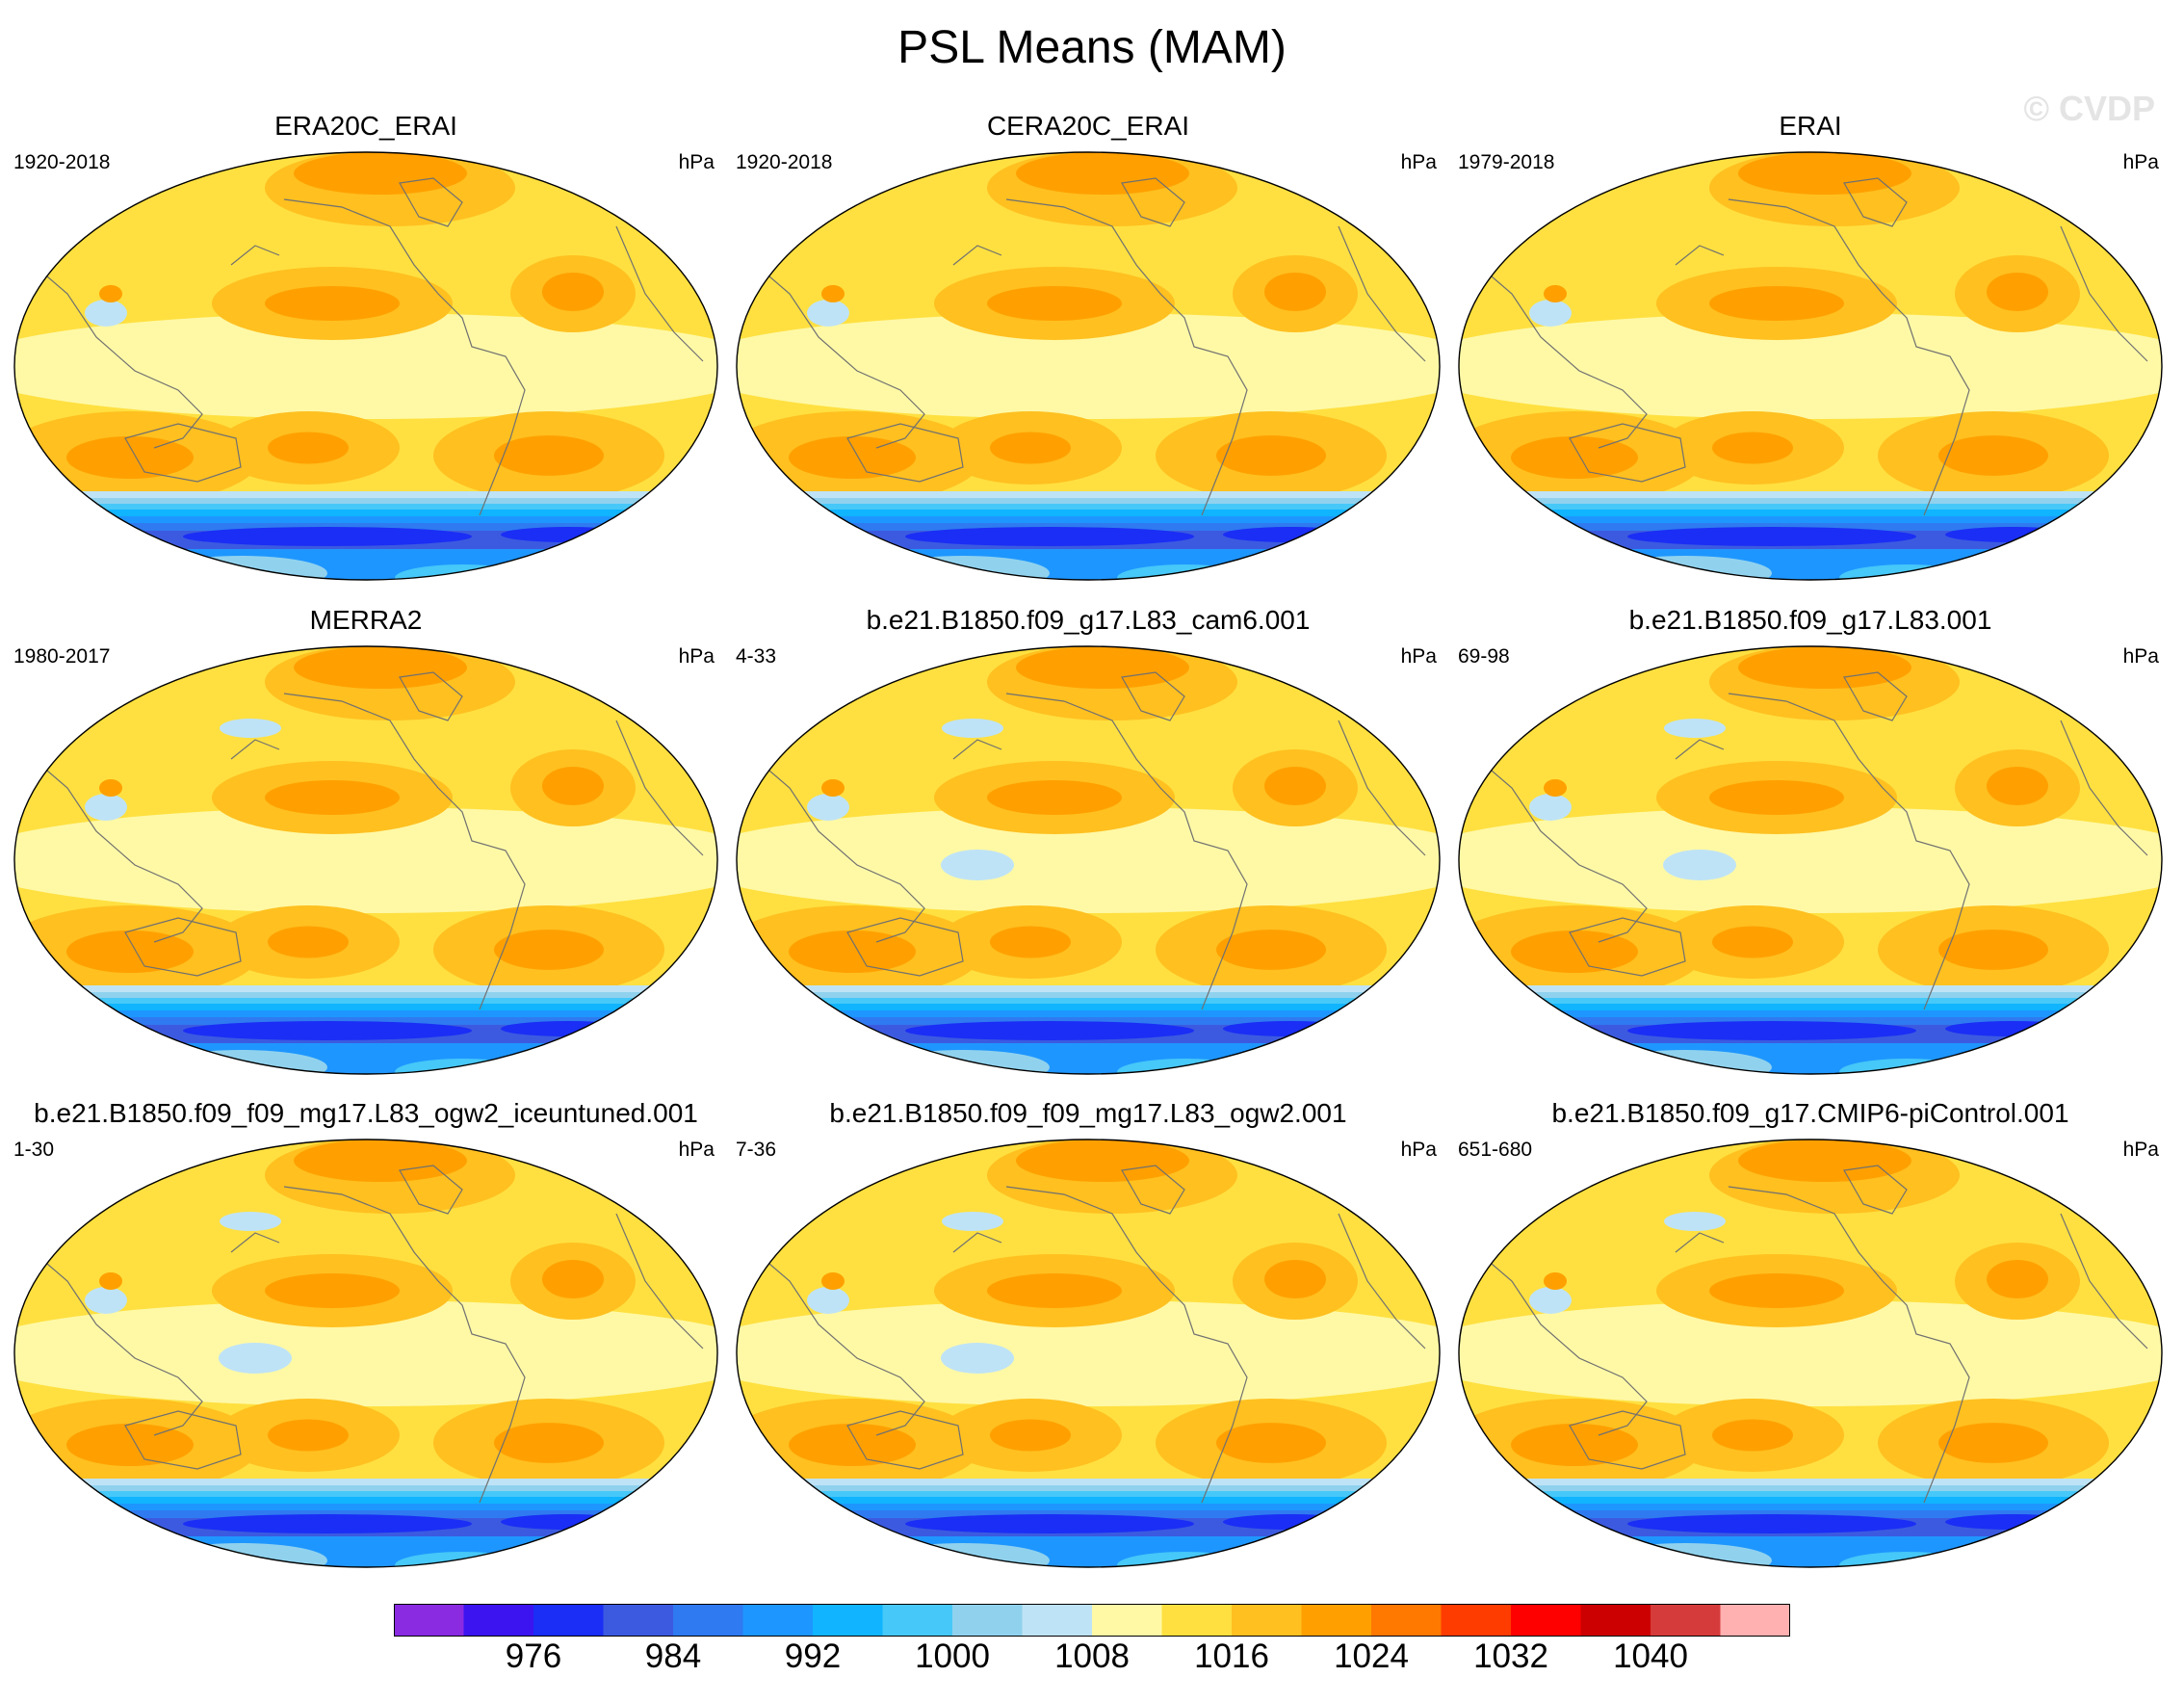  Describe the element at coordinates (1510, 1656) in the screenshot. I see `colorbar-tick-label: 1032` at that location.